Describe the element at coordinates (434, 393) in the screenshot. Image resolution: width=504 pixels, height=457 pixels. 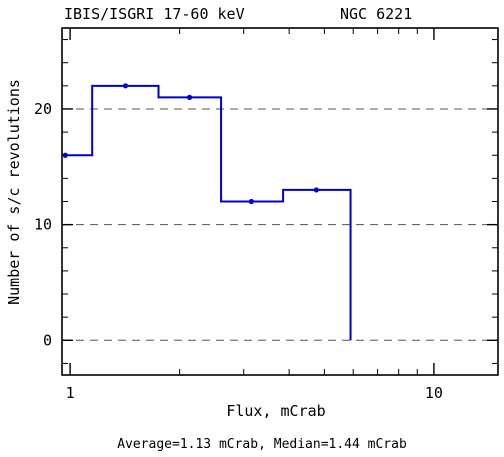
I see `x-tick-label-10: 10` at that location.